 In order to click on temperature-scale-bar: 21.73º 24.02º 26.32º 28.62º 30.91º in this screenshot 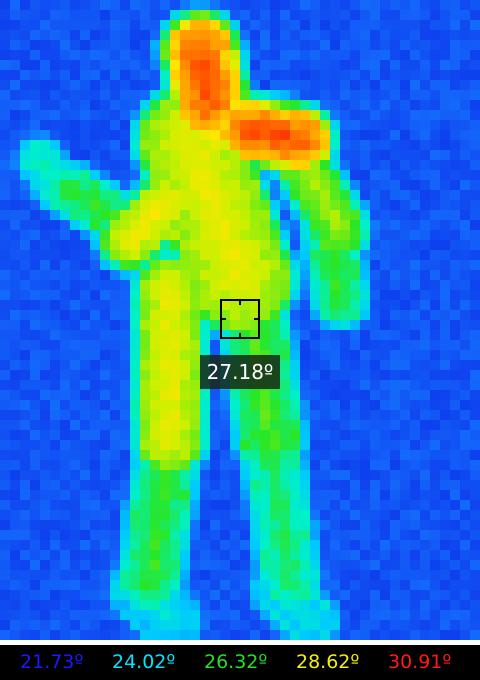, I will do `click(240, 662)`.